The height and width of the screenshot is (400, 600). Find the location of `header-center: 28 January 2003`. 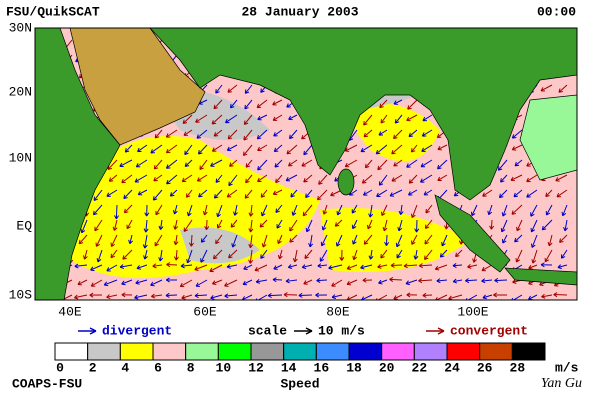

header-center: 28 January 2003 is located at coordinates (299, 11).